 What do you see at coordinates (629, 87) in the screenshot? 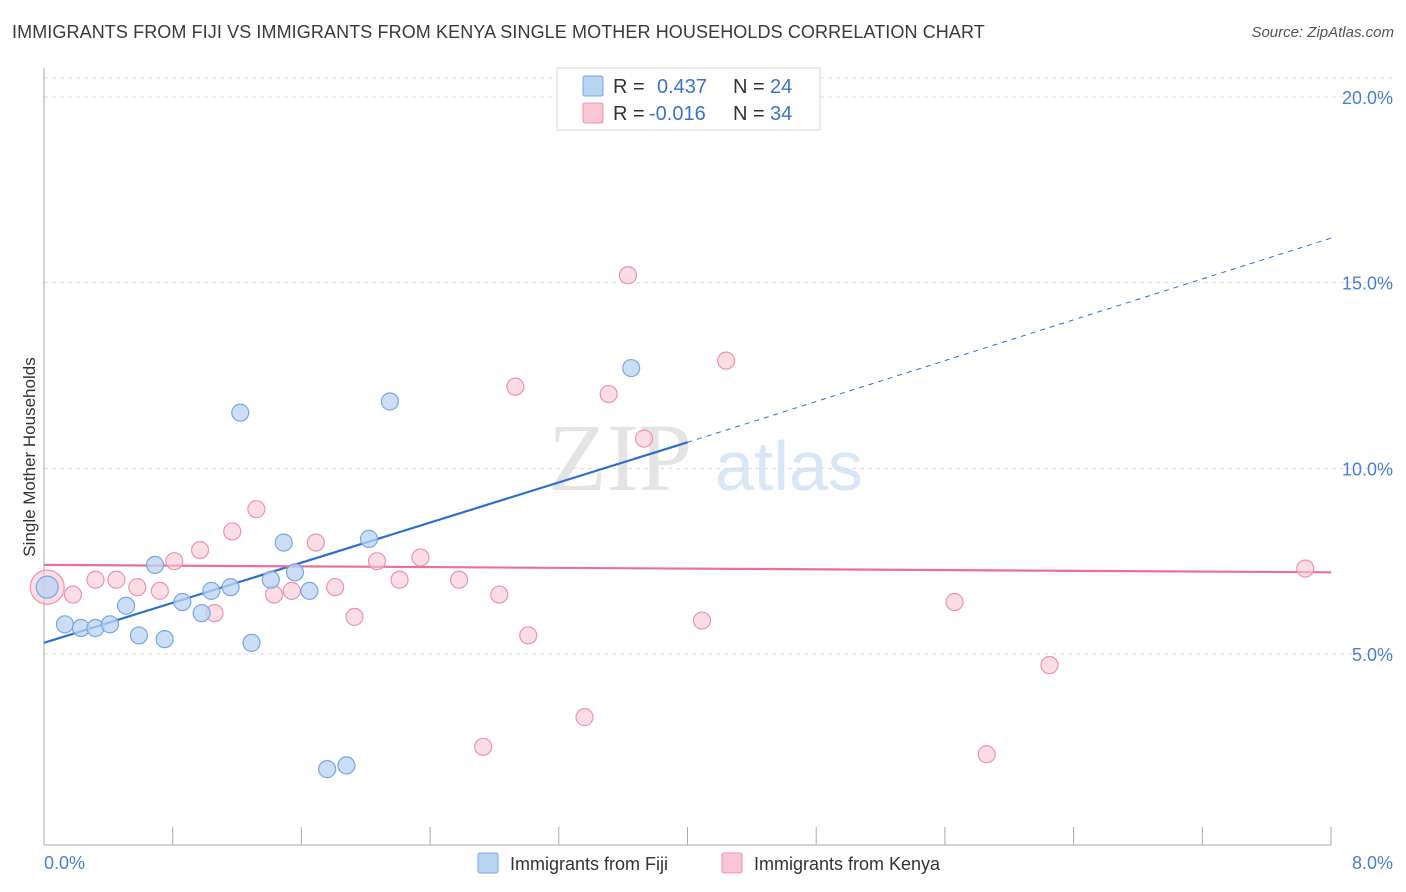
I see `legend-r-label-fiji: R =` at bounding box center [629, 87].